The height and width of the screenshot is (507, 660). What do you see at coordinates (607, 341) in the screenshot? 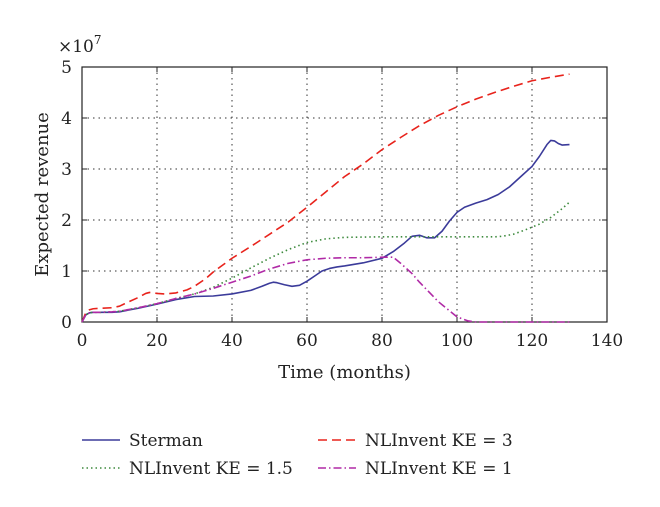
I see `x-tick-label: 140` at bounding box center [607, 341].